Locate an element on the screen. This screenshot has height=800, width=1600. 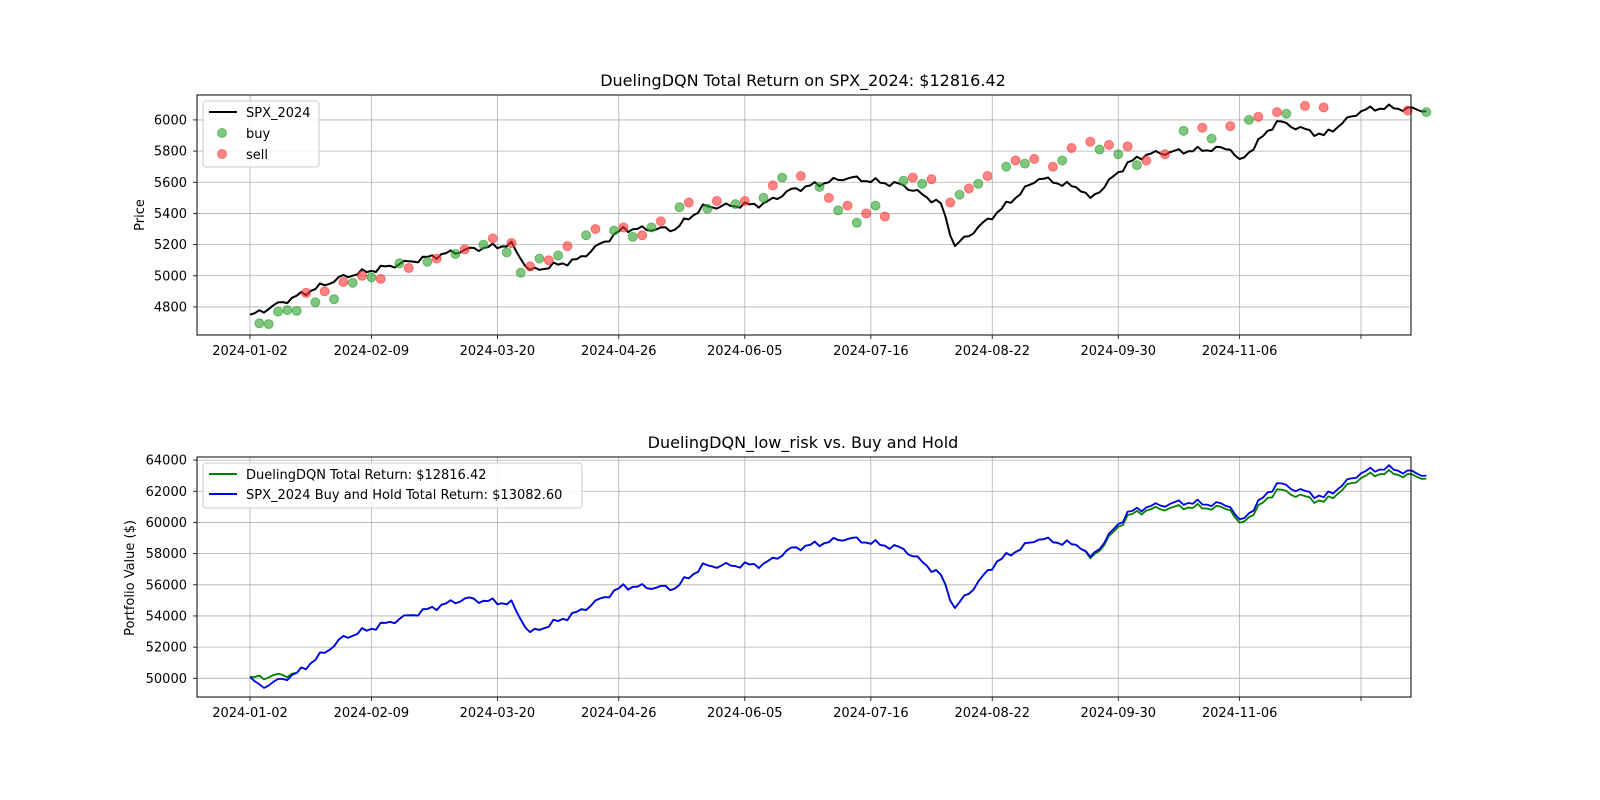
y-tick-label: 54000 is located at coordinates (166, 616).